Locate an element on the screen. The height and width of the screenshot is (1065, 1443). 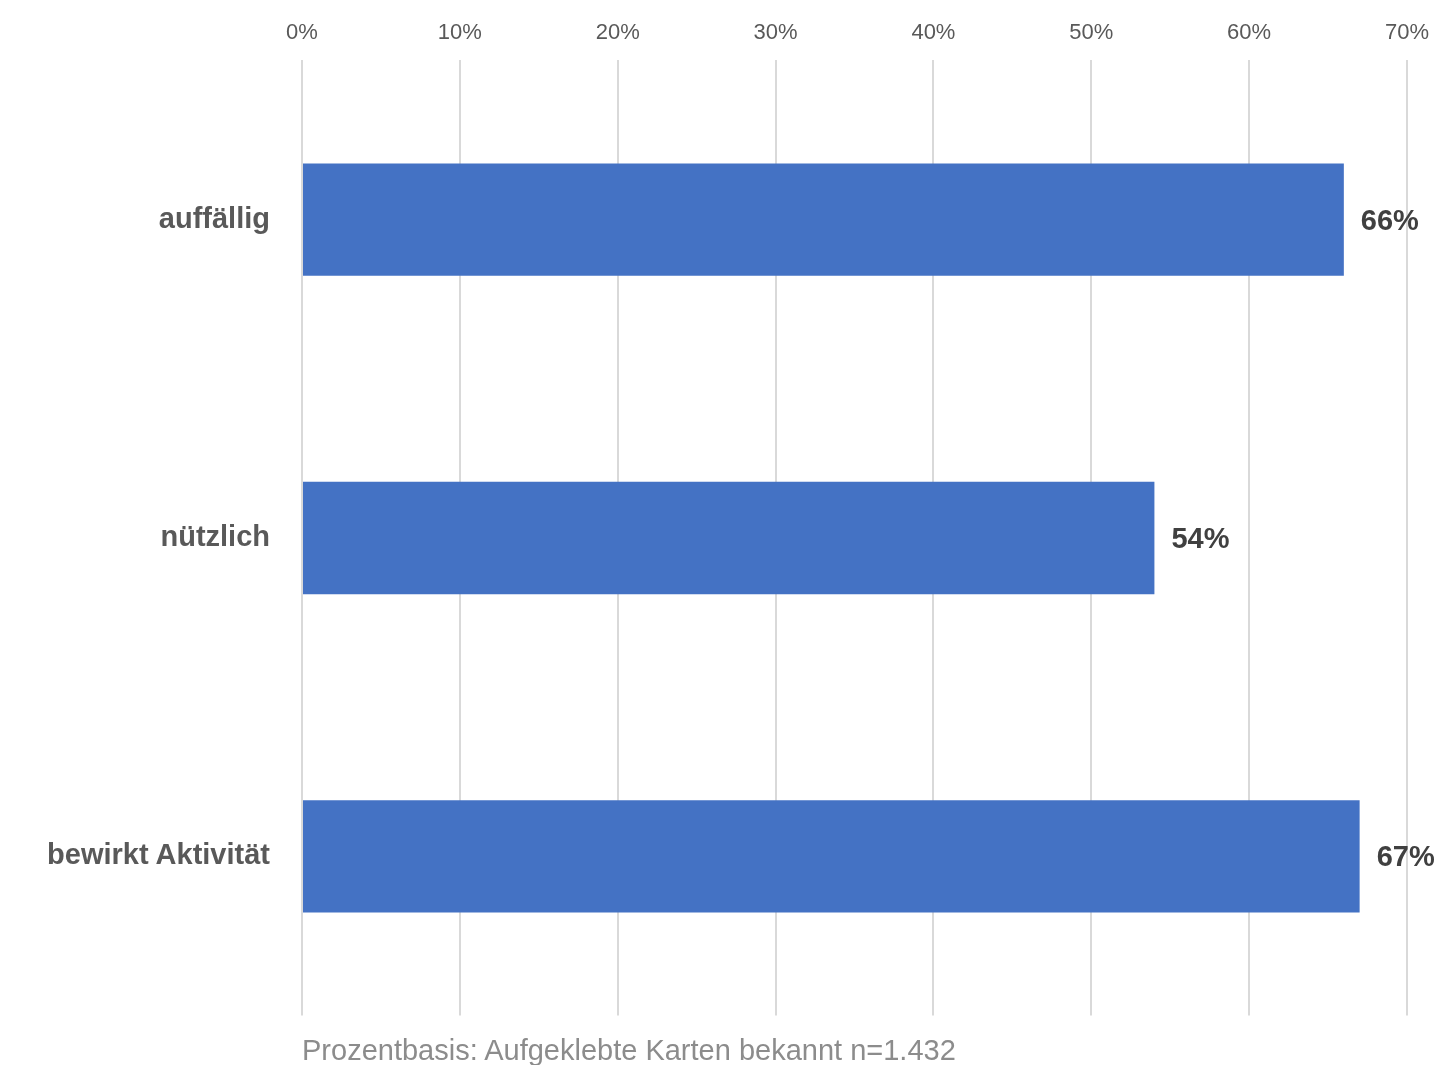
x-tick-label: 50% is located at coordinates (1091, 32).